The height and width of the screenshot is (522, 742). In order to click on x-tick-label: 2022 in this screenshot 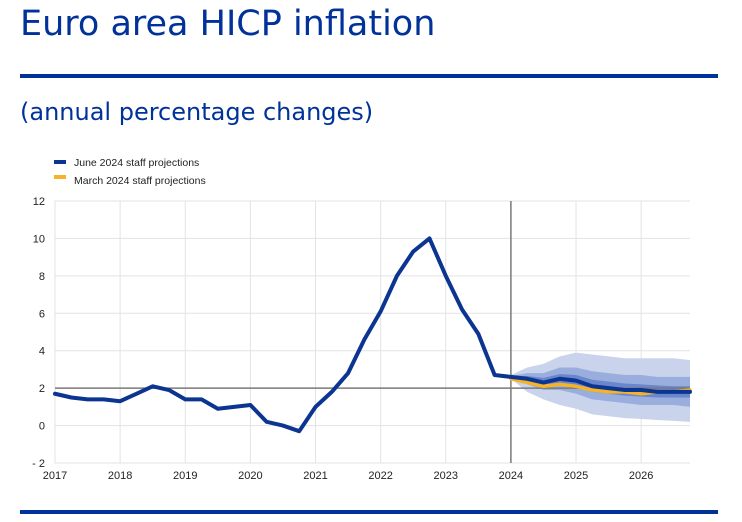, I will do `click(380, 476)`.